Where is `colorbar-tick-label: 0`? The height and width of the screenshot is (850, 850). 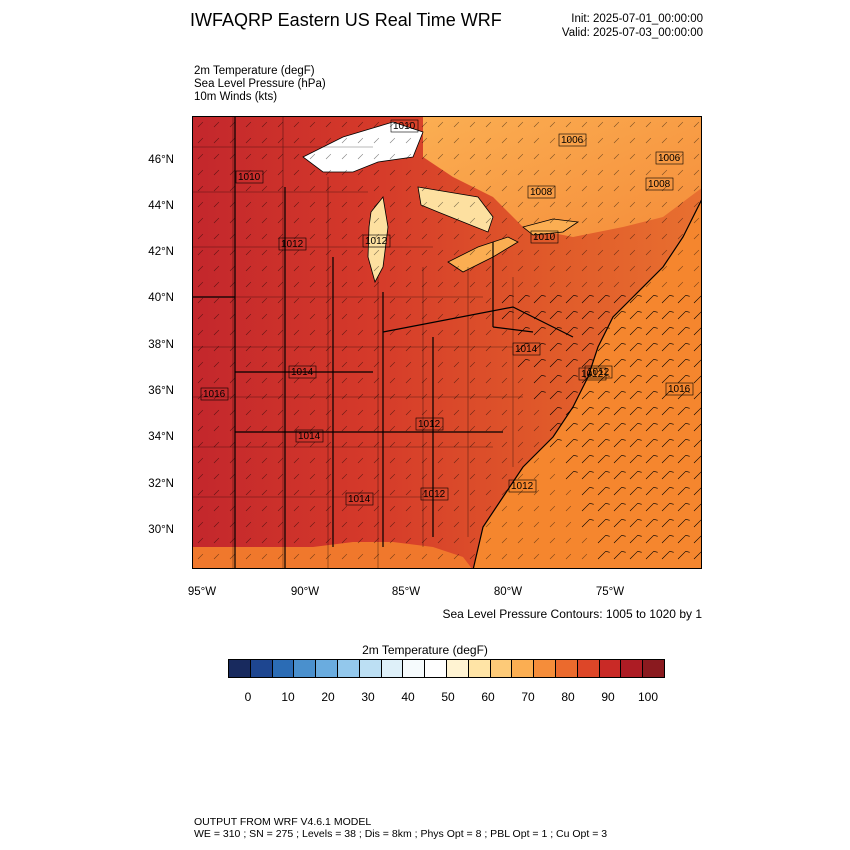
colorbar-tick-label: 0 is located at coordinates (248, 697).